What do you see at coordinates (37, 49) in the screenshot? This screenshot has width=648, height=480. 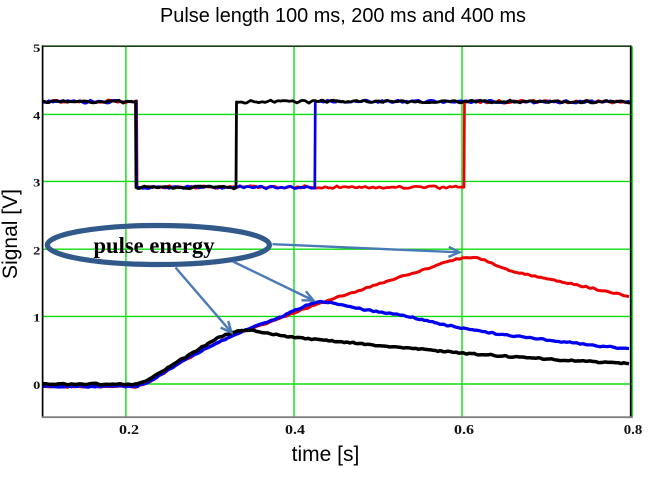 I see `svg-text: 5` at bounding box center [37, 49].